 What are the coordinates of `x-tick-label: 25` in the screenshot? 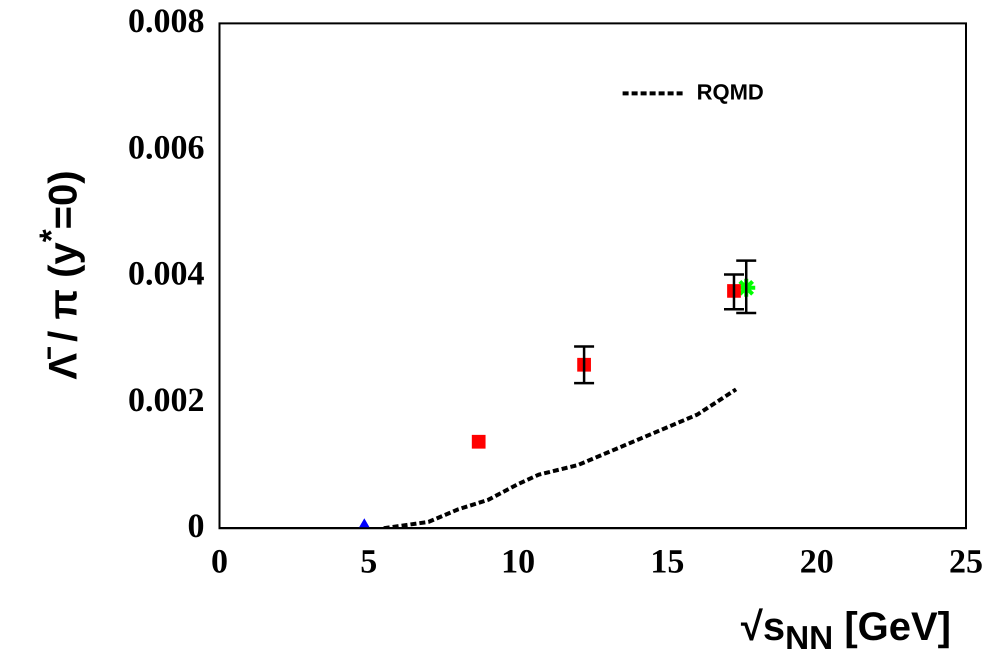 It's located at (966, 561).